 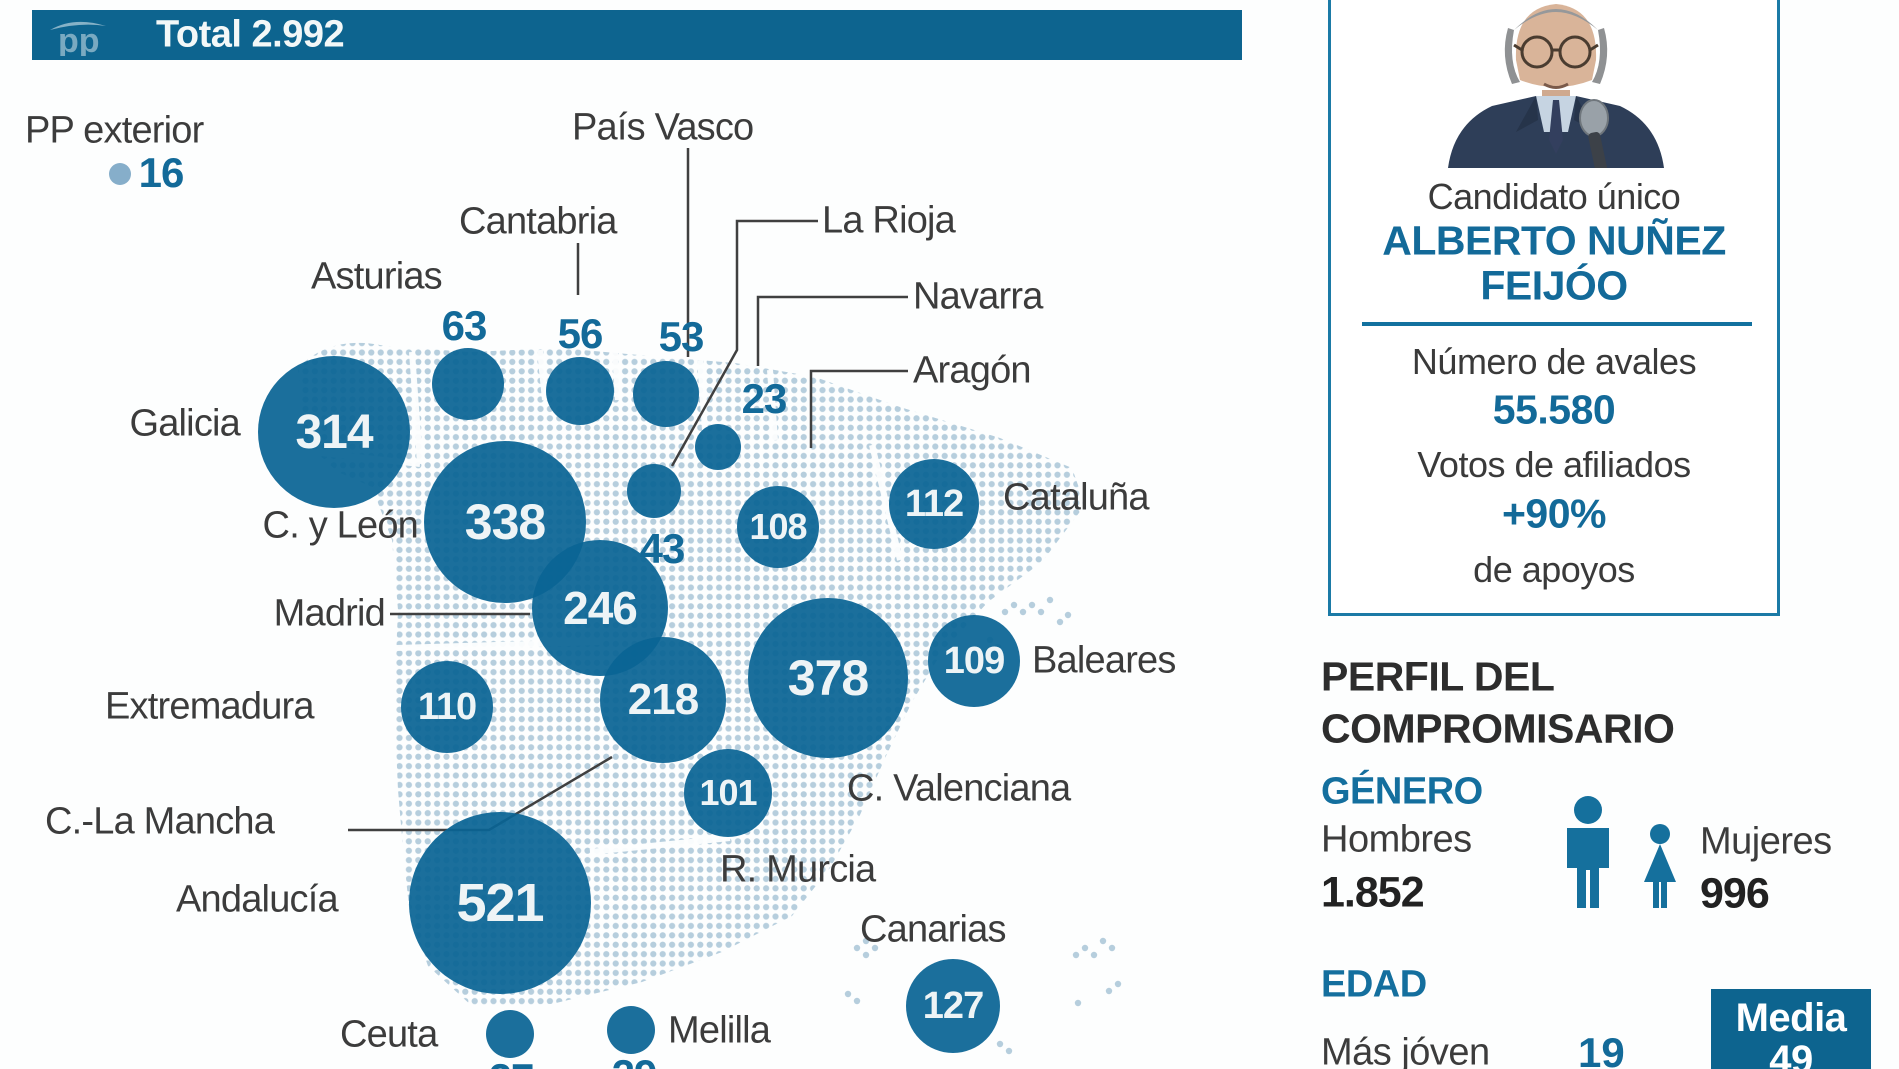 What do you see at coordinates (600, 608) in the screenshot?
I see `bubble-value: 246` at bounding box center [600, 608].